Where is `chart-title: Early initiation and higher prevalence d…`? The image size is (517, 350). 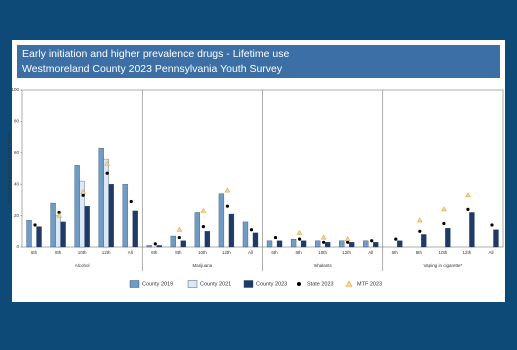
chart-title: Early initiation and higher prevalence d… is located at coordinates (155, 54).